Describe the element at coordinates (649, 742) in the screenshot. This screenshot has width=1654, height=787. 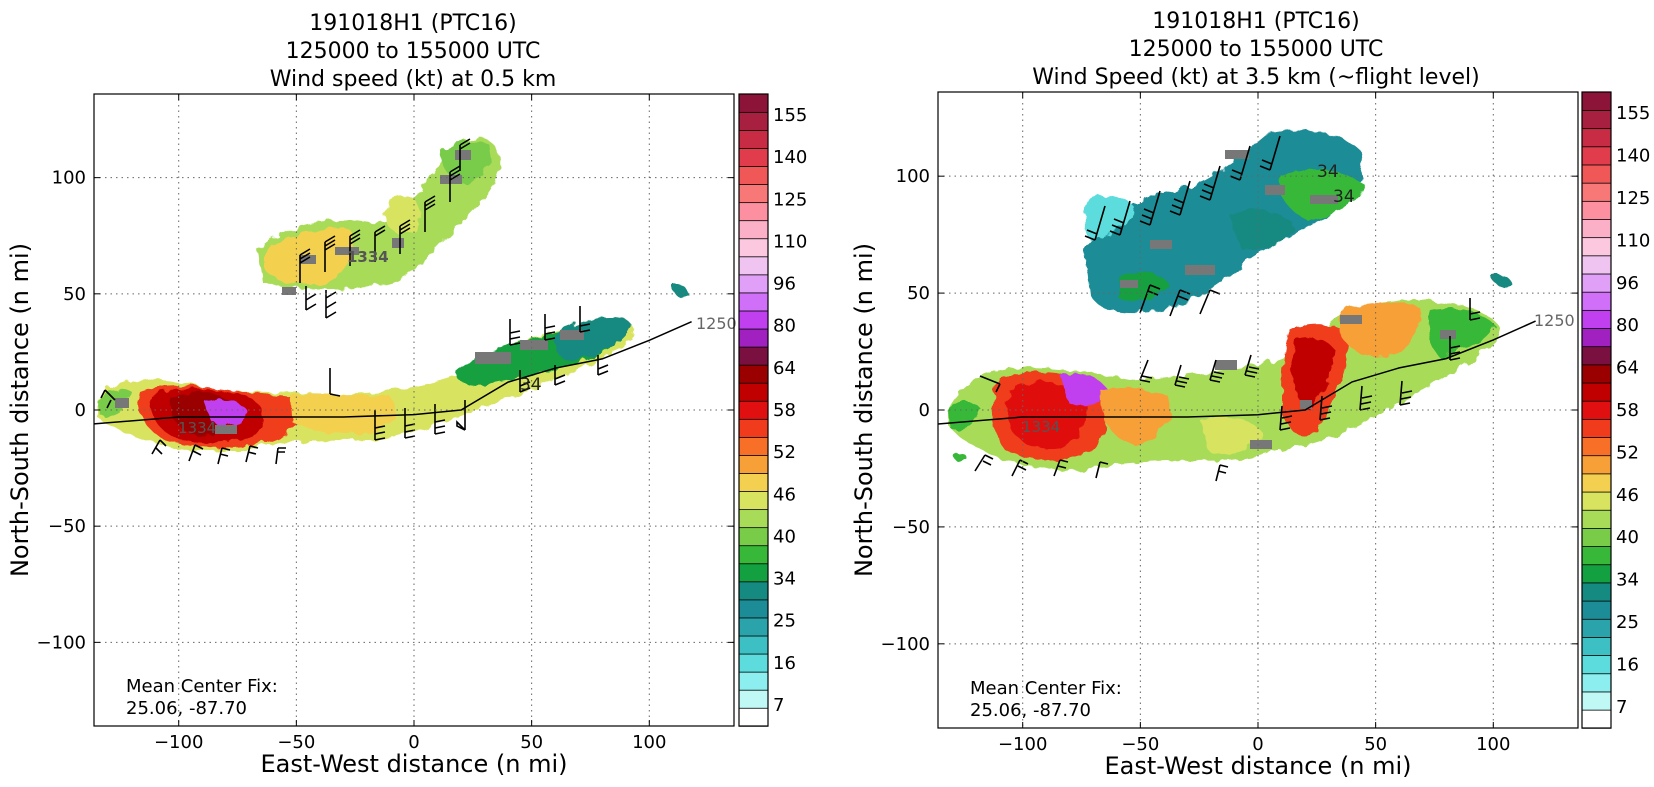
I see `x-tick-label: 100` at that location.